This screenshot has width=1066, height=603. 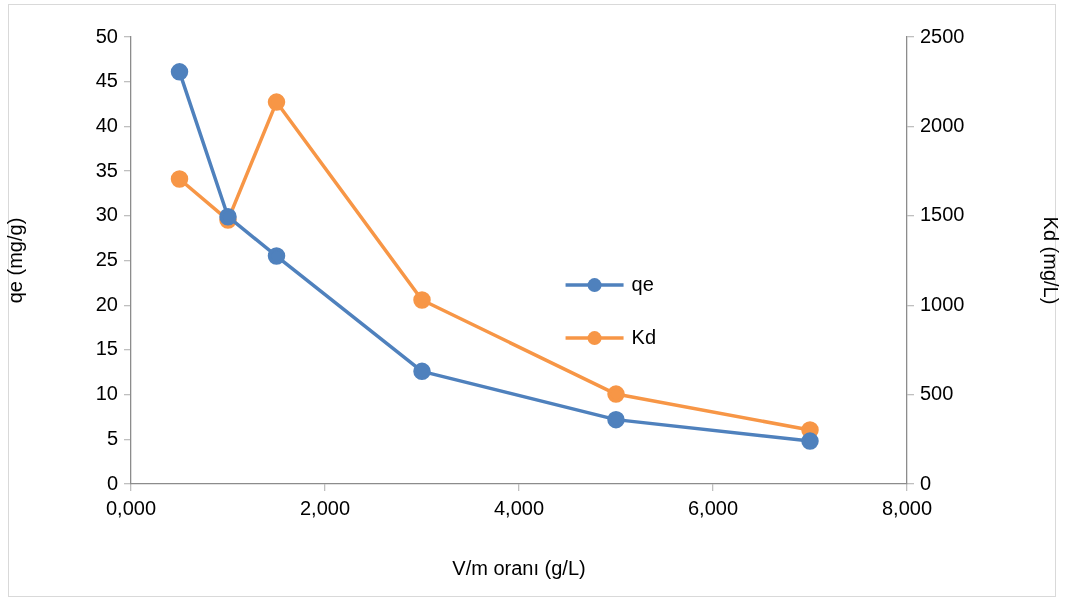 What do you see at coordinates (644, 336) in the screenshot?
I see `legend-label: Kd` at bounding box center [644, 336].